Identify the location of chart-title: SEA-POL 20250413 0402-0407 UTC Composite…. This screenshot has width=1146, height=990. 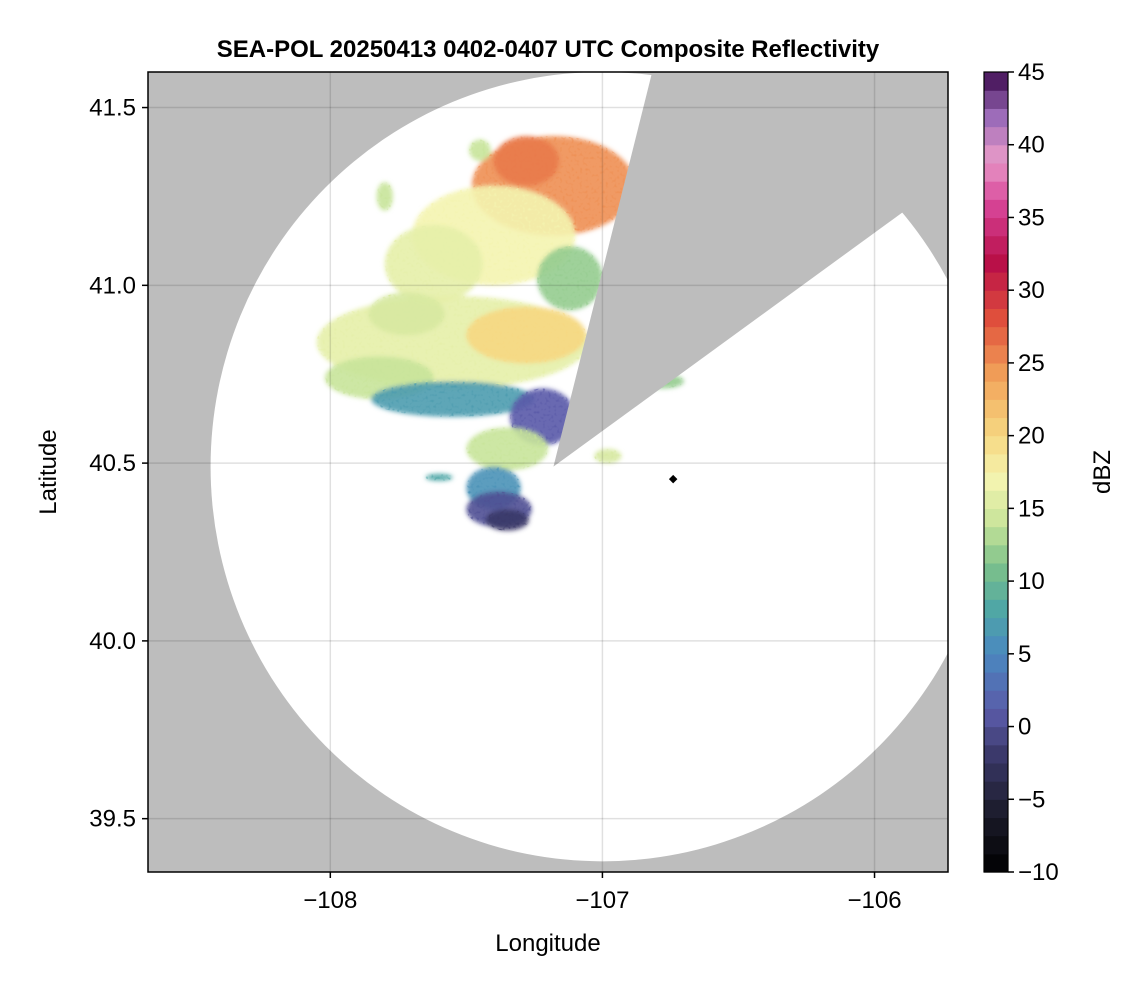
(548, 49).